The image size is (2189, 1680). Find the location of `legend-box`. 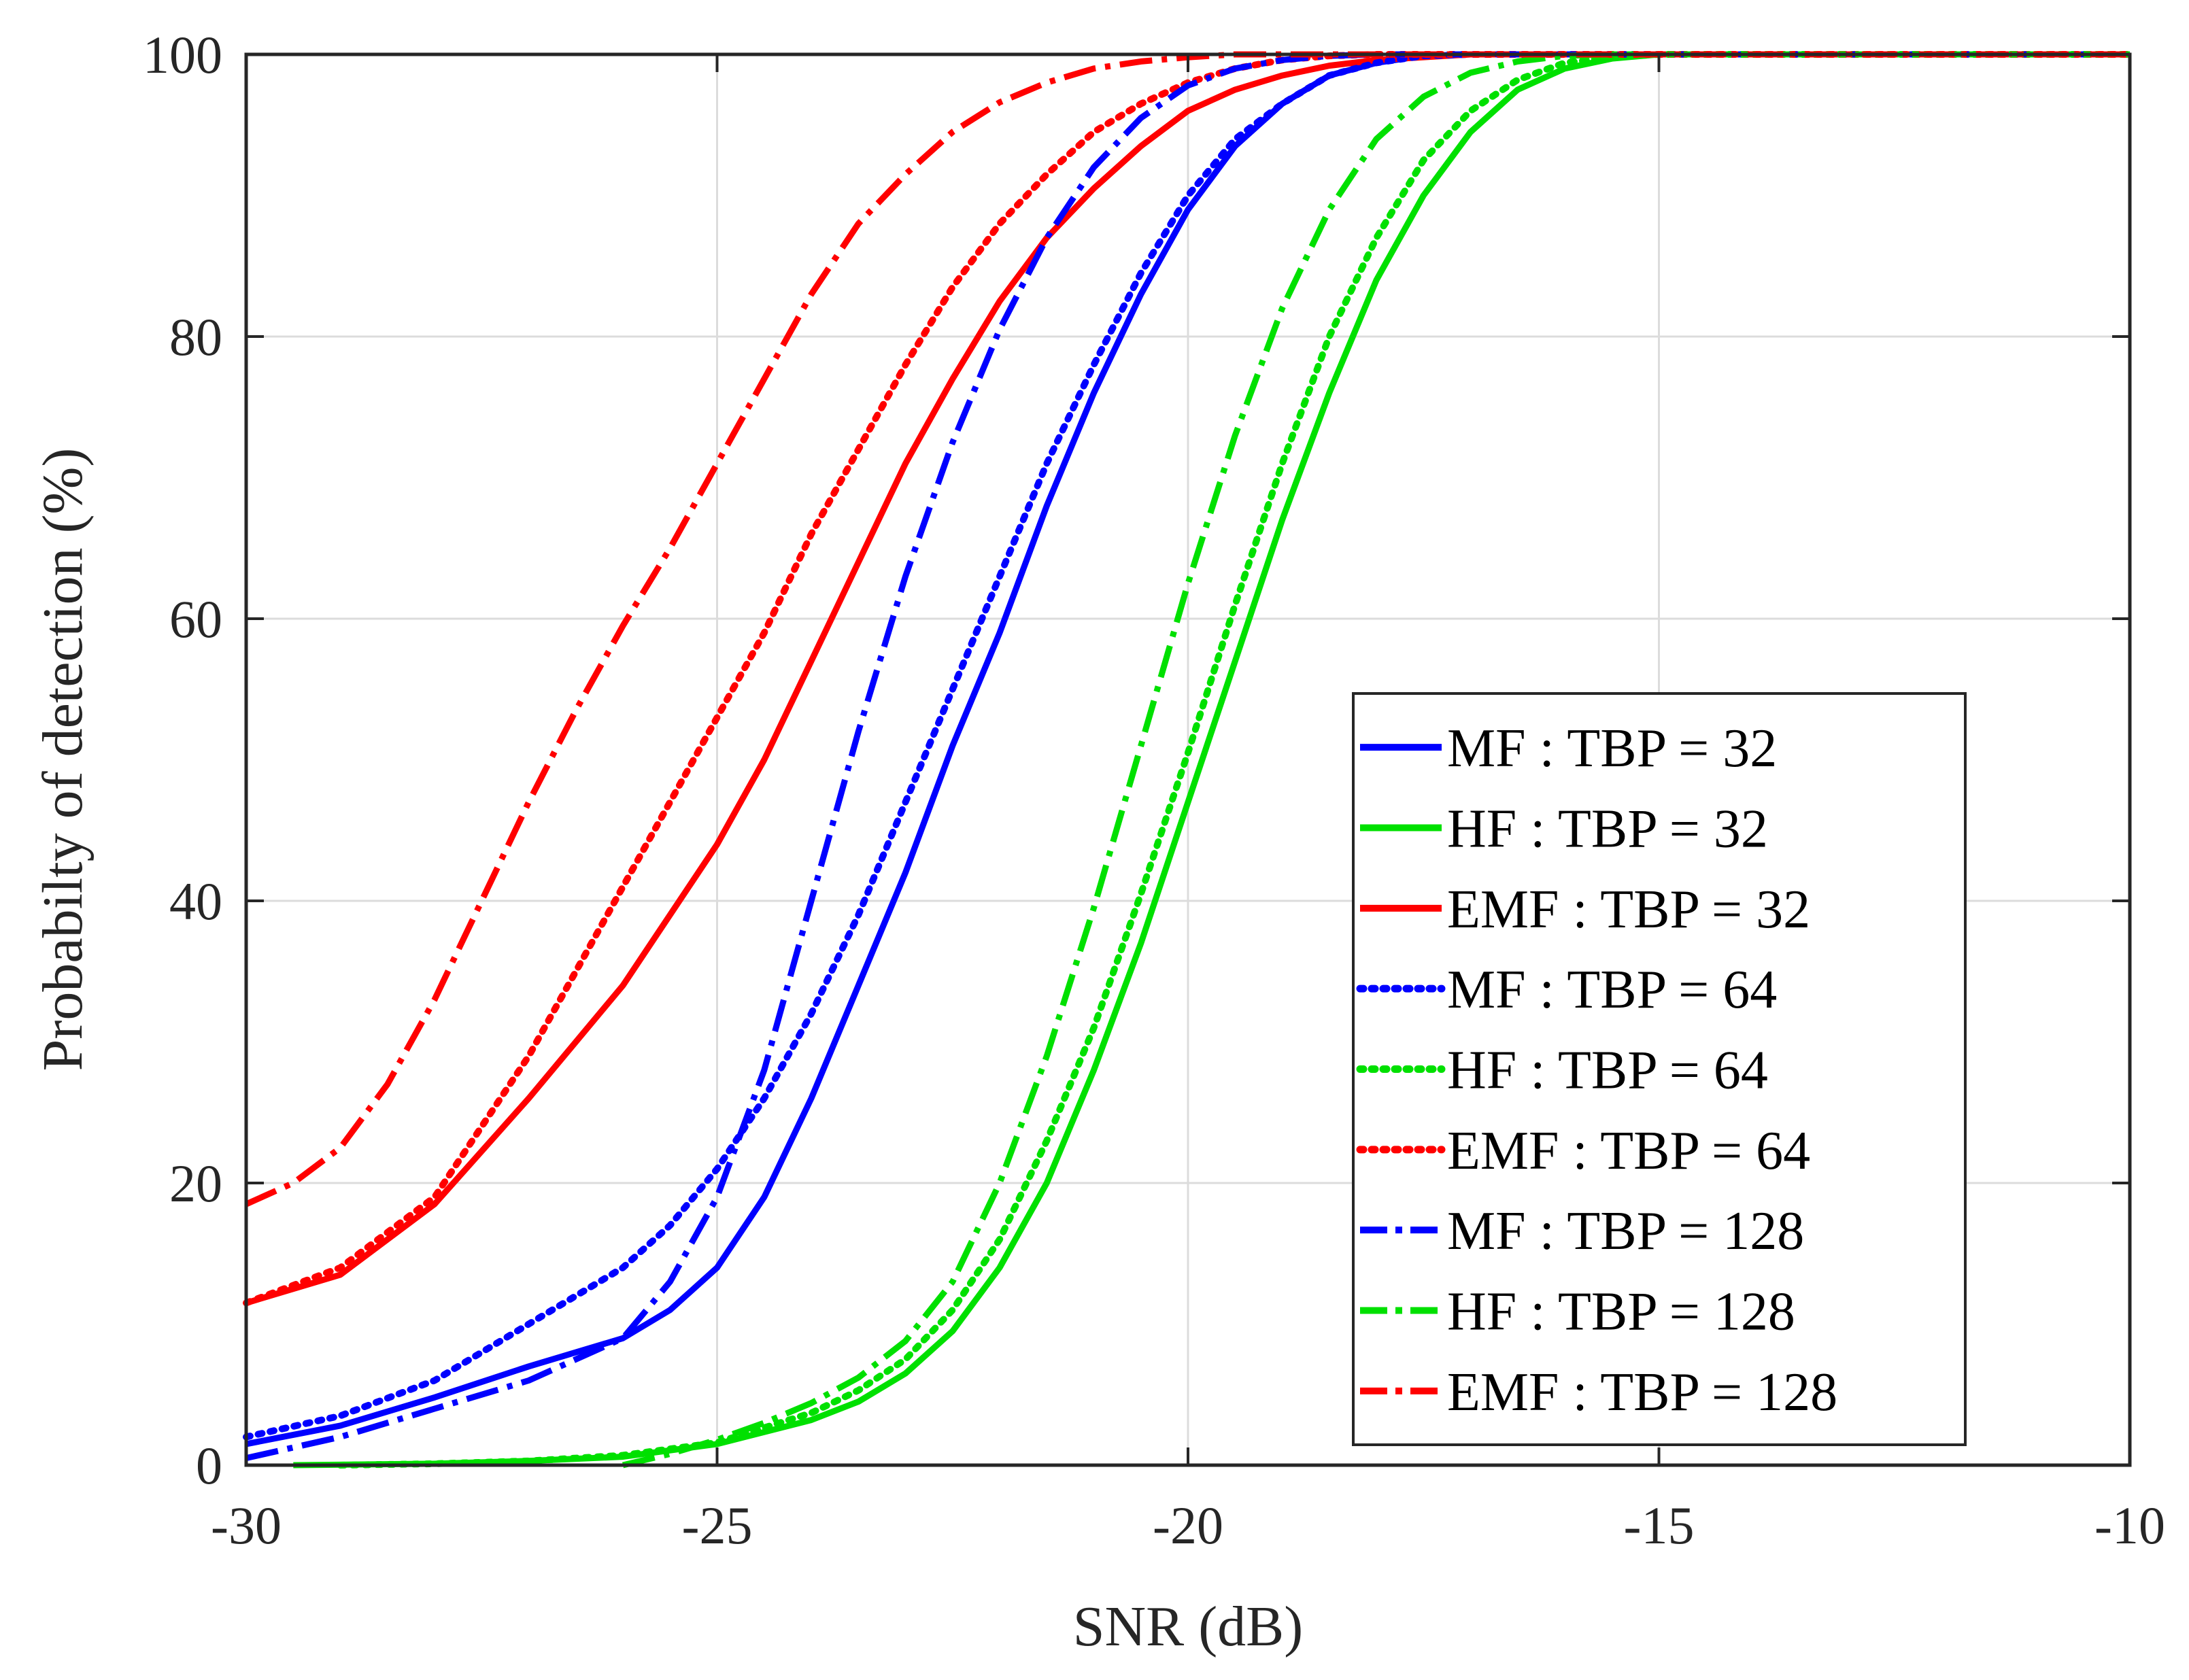

legend-box is located at coordinates (1659, 1069).